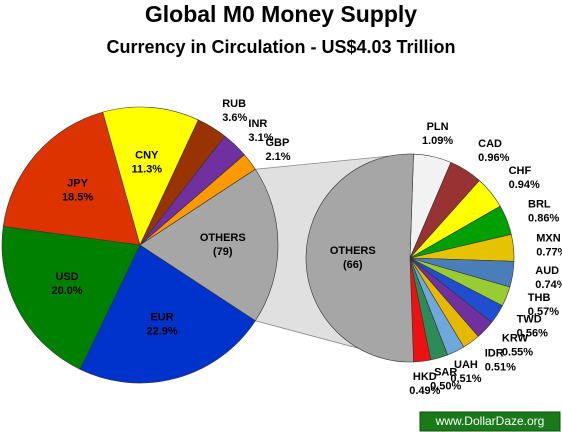 This screenshot has height=432, width=562. I want to click on slice-value-label: 0.56%, so click(532, 334).